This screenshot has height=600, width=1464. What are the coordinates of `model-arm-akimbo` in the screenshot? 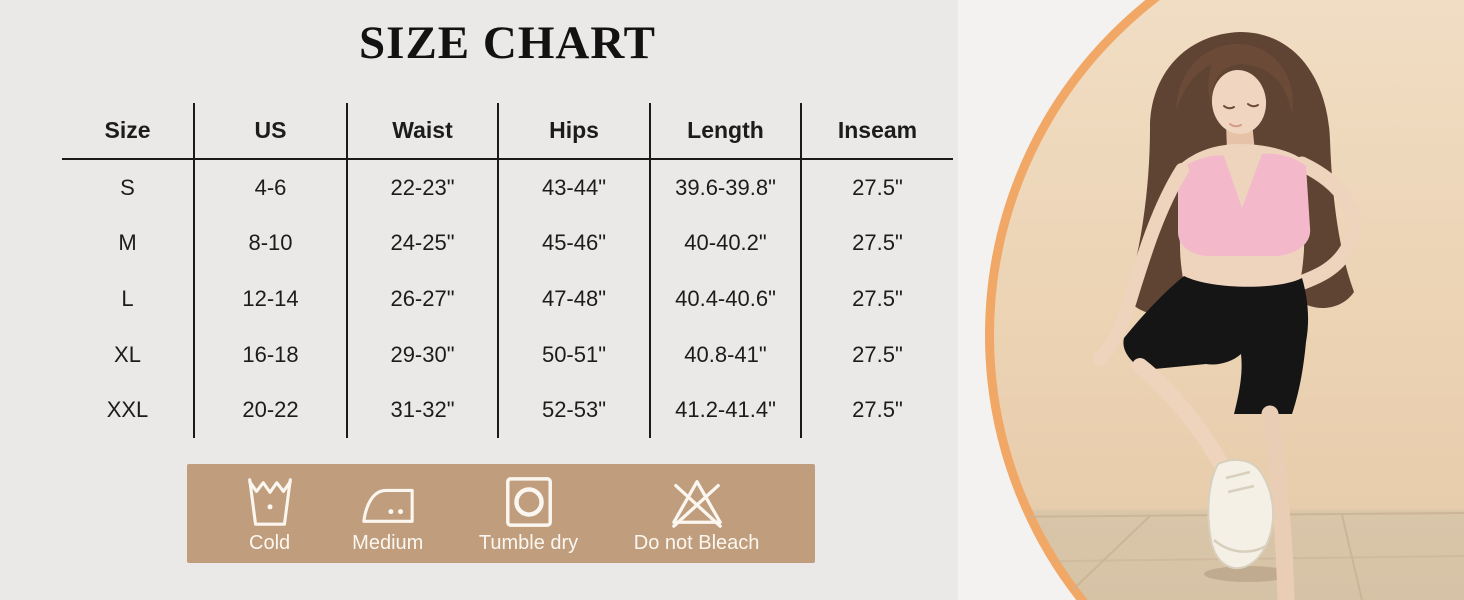 It's located at (1326, 224).